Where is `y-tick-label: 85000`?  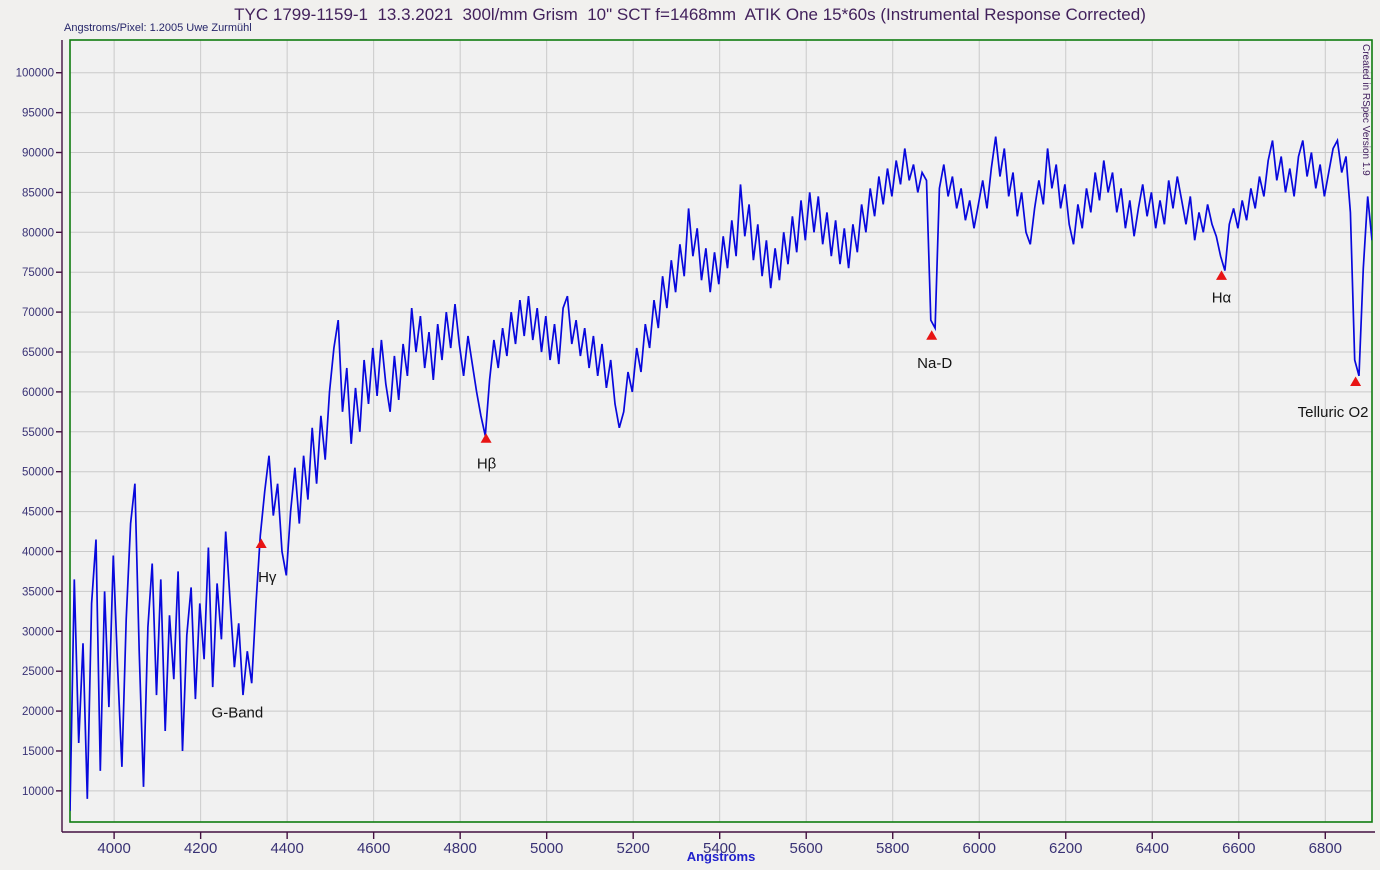
y-tick-label: 85000 is located at coordinates (38, 193).